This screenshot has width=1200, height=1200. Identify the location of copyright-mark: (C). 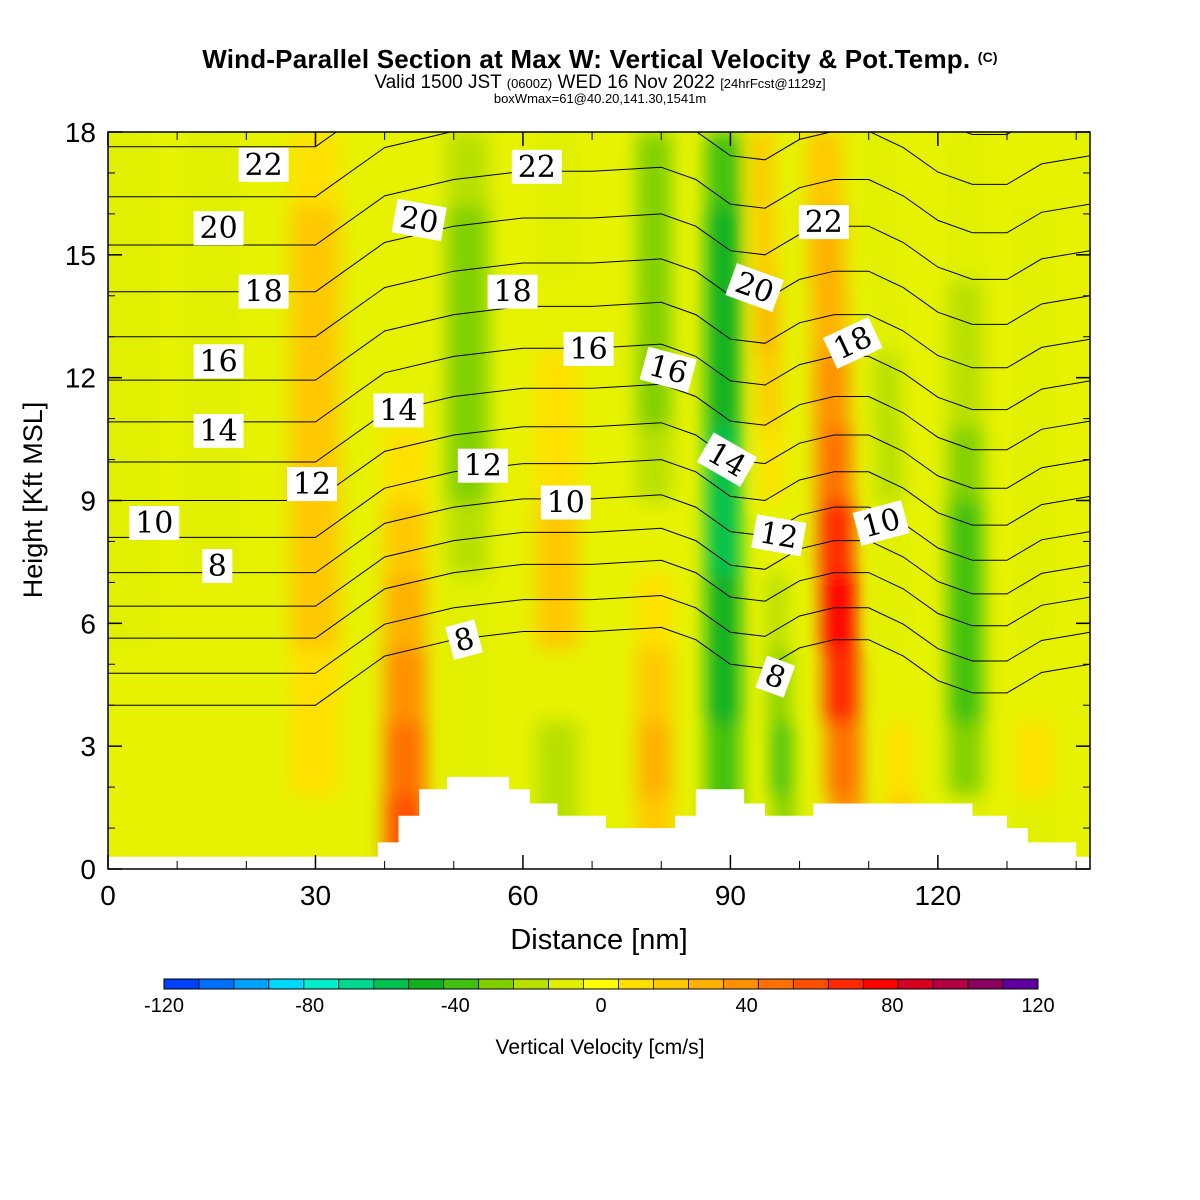
(987, 57).